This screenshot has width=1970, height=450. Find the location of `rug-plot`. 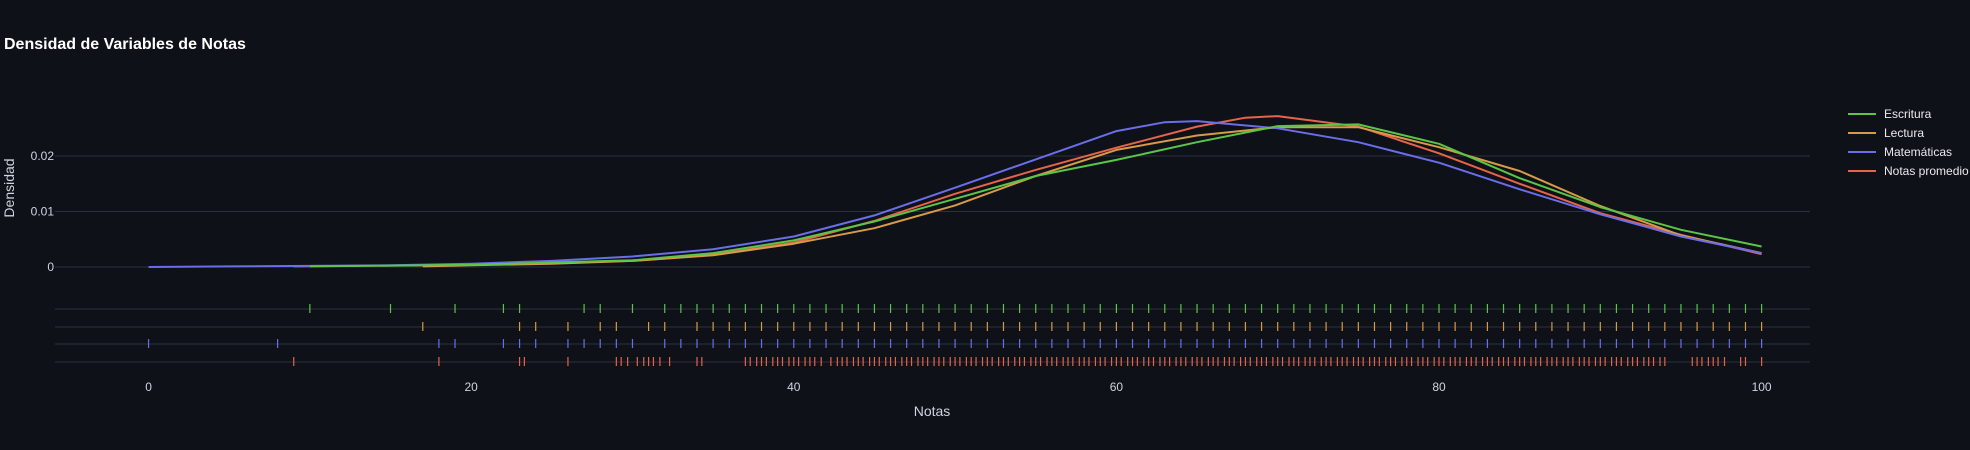

rug-plot is located at coordinates (932, 335).